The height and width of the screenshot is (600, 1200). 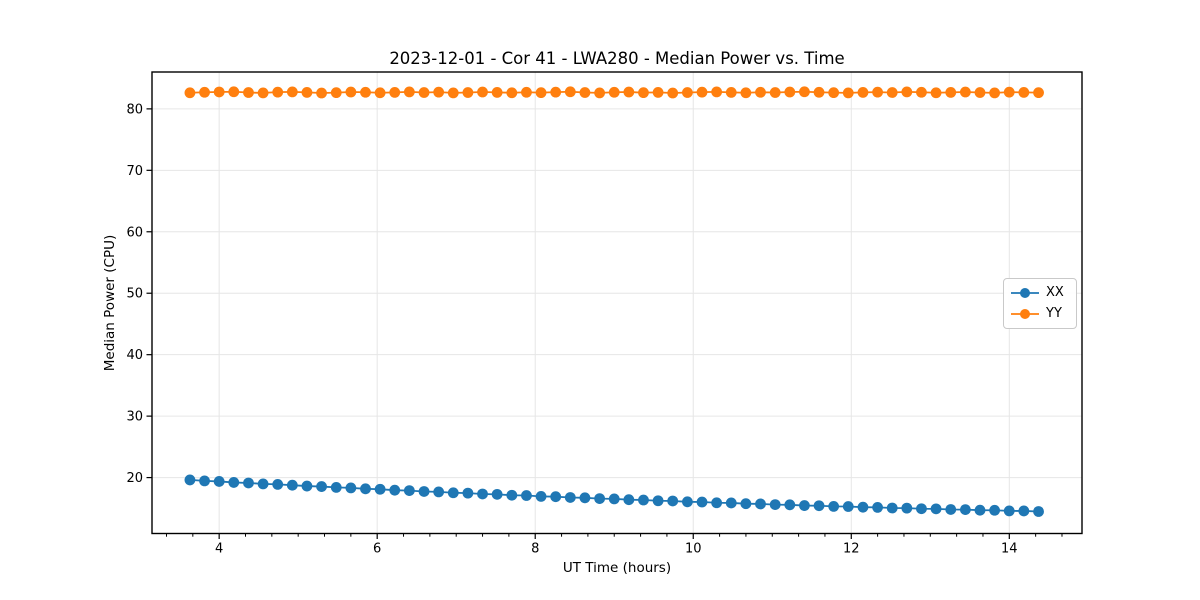 What do you see at coordinates (851, 548) in the screenshot?
I see `x-tick-label: 12` at bounding box center [851, 548].